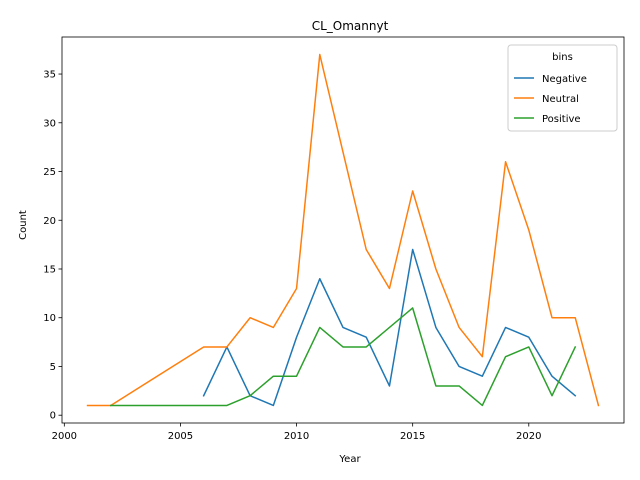 This screenshot has height=480, width=640. I want to click on y-axis-label: Count, so click(23, 225).